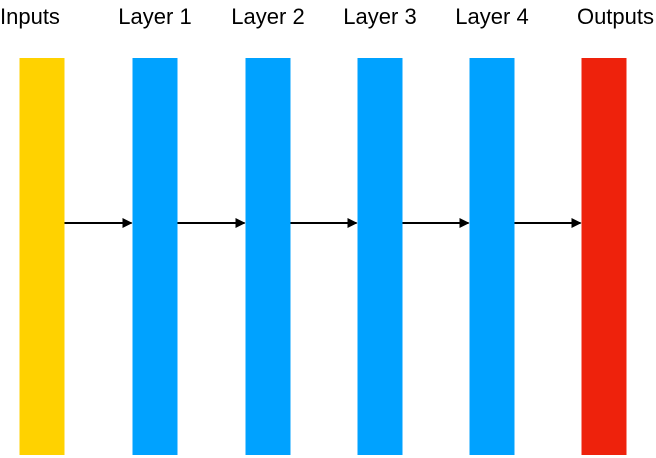 This screenshot has height=458, width=656. I want to click on stage-label-layer-3: Layer 3, so click(379, 16).